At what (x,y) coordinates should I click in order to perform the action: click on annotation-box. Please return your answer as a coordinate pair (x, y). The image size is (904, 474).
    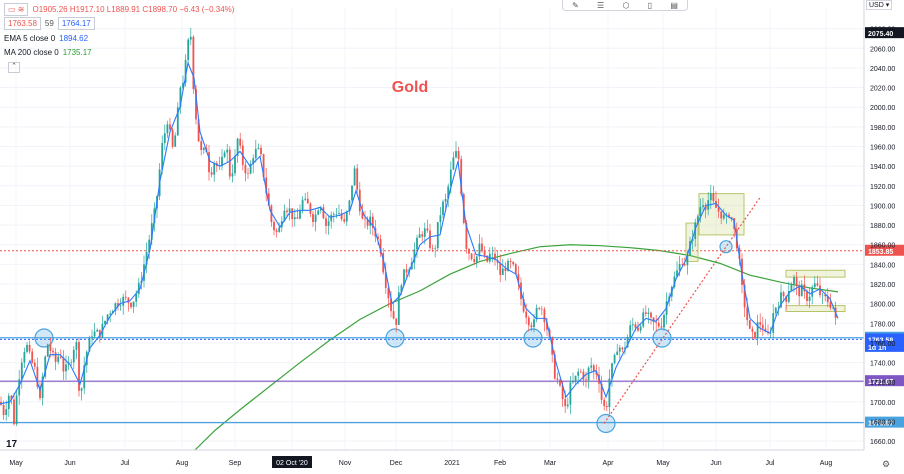
    Looking at the image, I should click on (815, 273).